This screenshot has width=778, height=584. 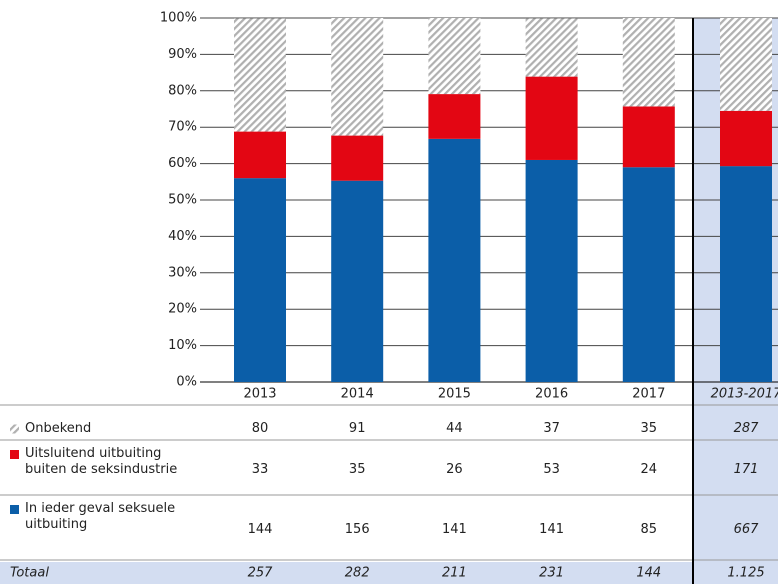 I want to click on table-value: 44, so click(x=454, y=428).